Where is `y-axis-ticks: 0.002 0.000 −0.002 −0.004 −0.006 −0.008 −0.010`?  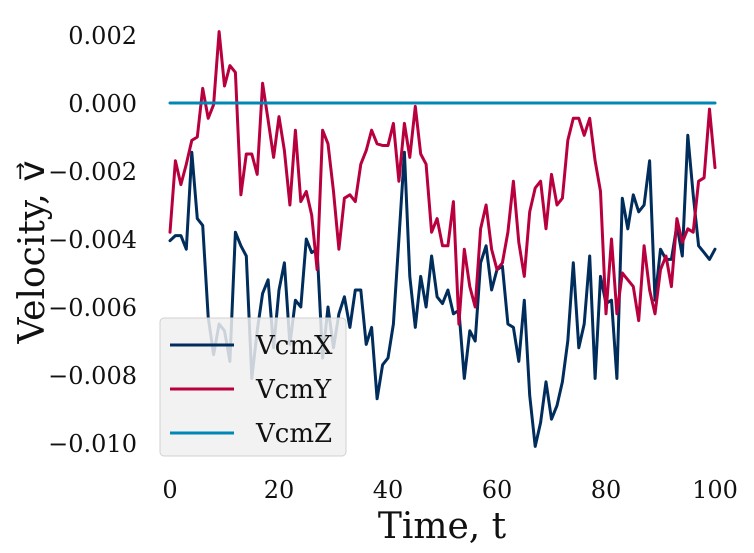 y-axis-ticks: 0.002 0.000 −0.002 −0.004 −0.006 −0.008 −0.010 is located at coordinates (92, 240).